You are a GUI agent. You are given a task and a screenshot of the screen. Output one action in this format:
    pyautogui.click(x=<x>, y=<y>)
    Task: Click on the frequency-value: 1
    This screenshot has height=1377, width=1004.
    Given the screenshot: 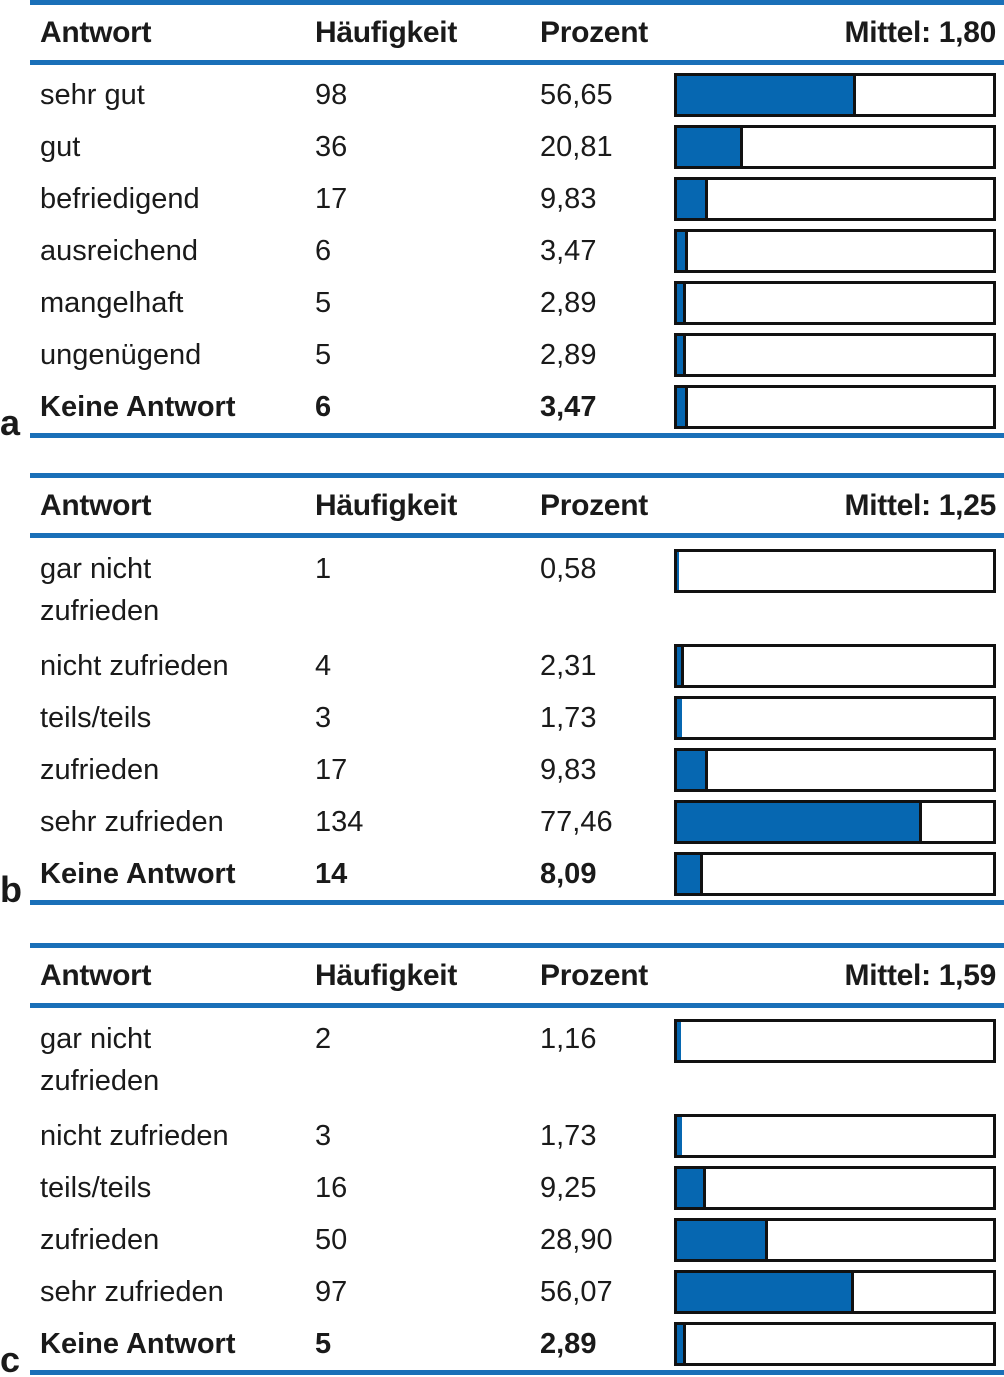 What is the action you would take?
    pyautogui.click(x=323, y=569)
    